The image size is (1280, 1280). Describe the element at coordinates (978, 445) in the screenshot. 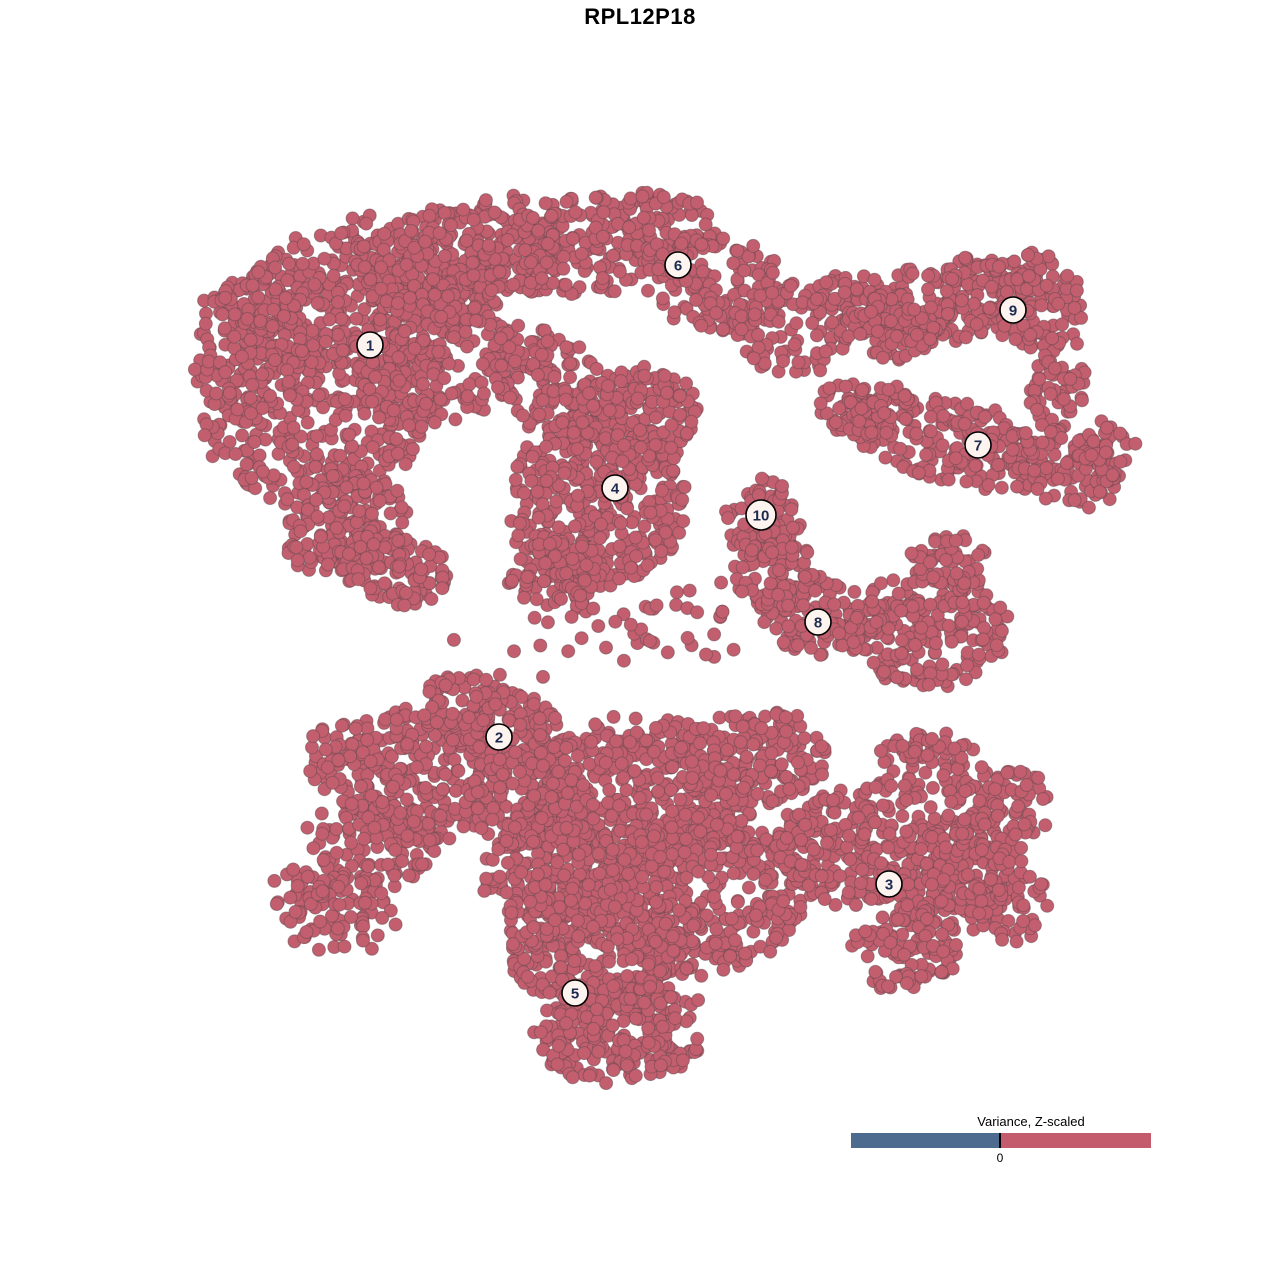

I see `cluster-label-7: 7` at that location.